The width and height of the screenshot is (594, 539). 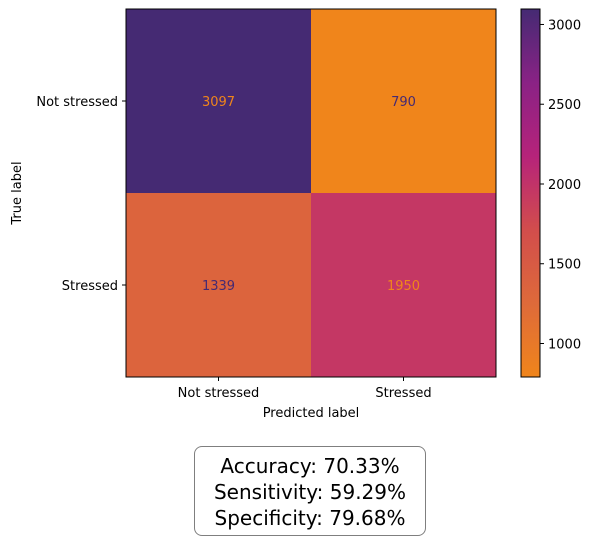 I want to click on accuracy-text: Accuracy: 70.33%, so click(x=310, y=466).